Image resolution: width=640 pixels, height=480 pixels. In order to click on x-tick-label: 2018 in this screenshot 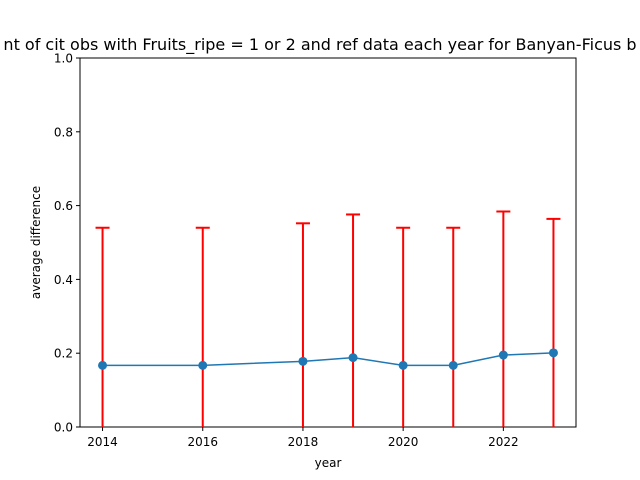, I will do `click(303, 442)`.